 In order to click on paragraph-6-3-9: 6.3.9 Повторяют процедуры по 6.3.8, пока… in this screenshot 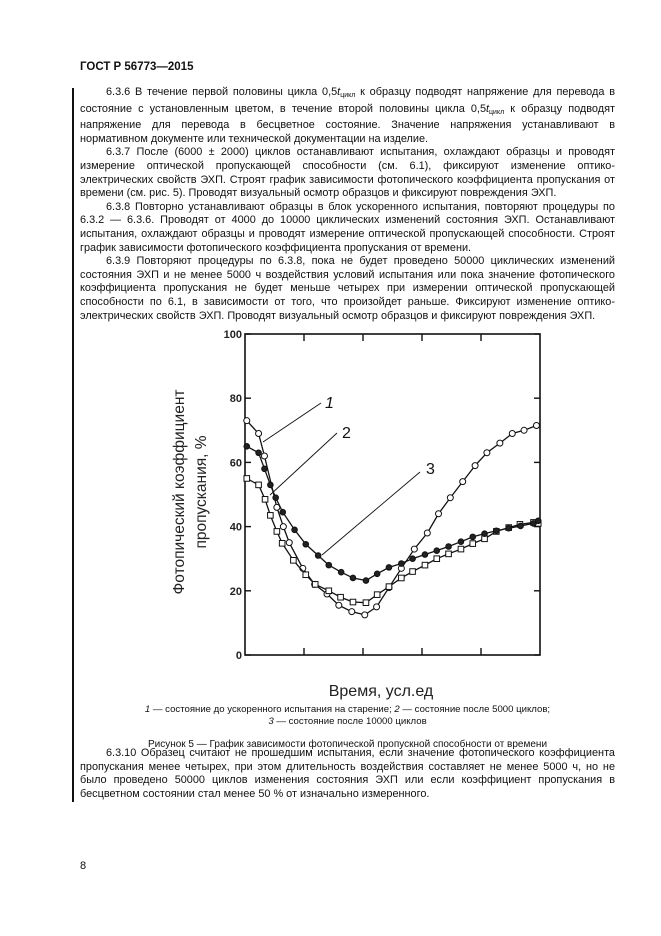, I will do `click(347, 288)`.